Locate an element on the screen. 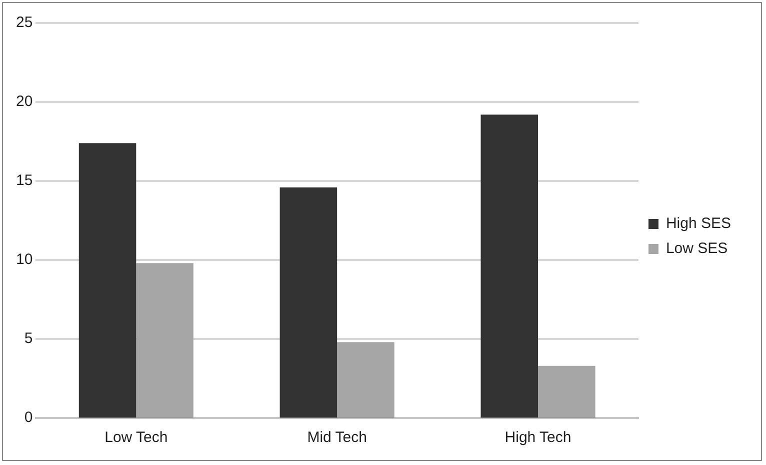  y-tick-label: 10 is located at coordinates (24, 259).